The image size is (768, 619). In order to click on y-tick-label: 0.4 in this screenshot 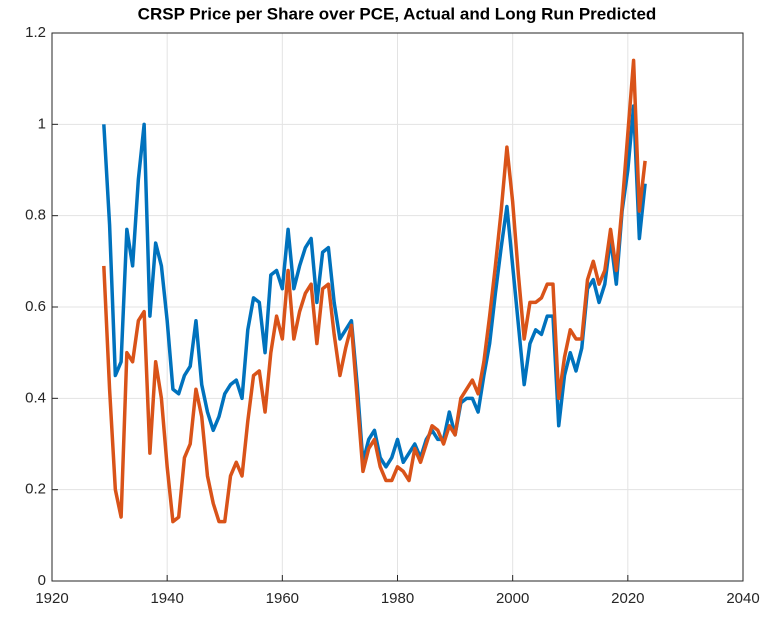, I will do `click(35, 397)`.